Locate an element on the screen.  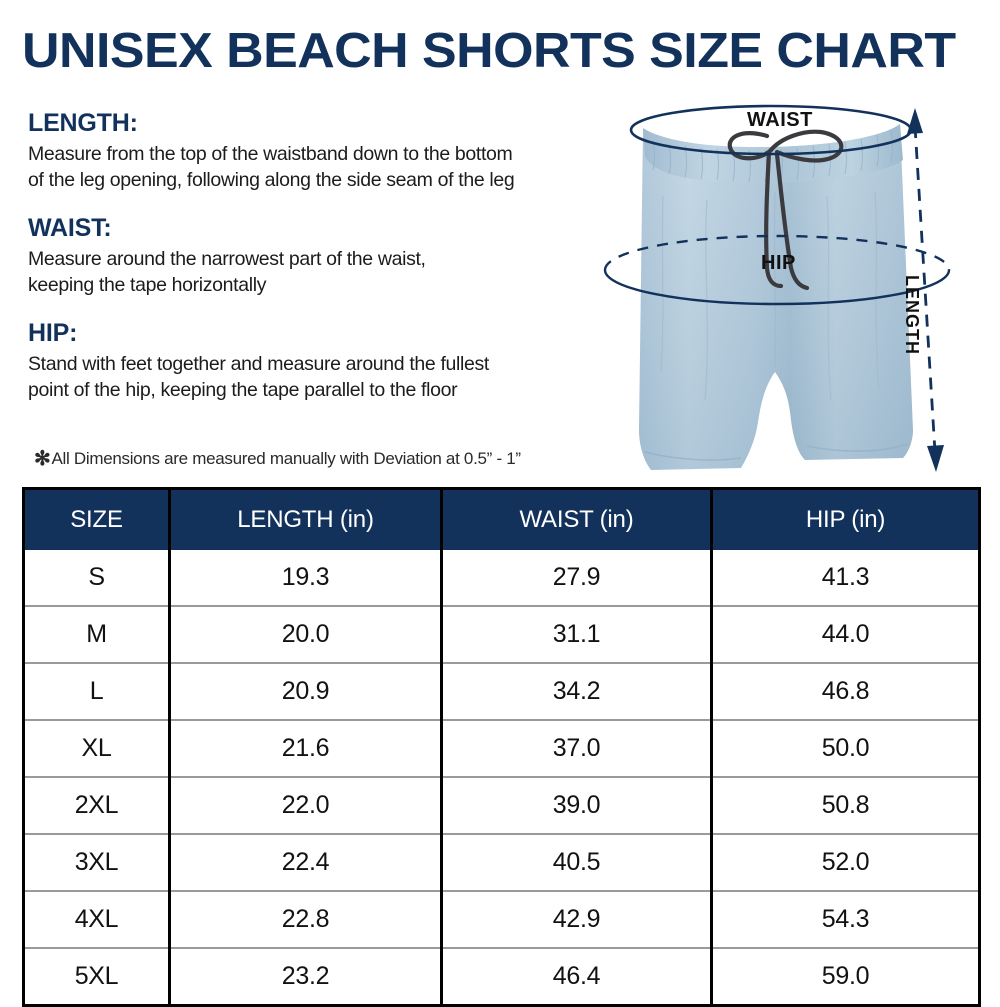
length-measure-arrow is located at coordinates (925, 290).